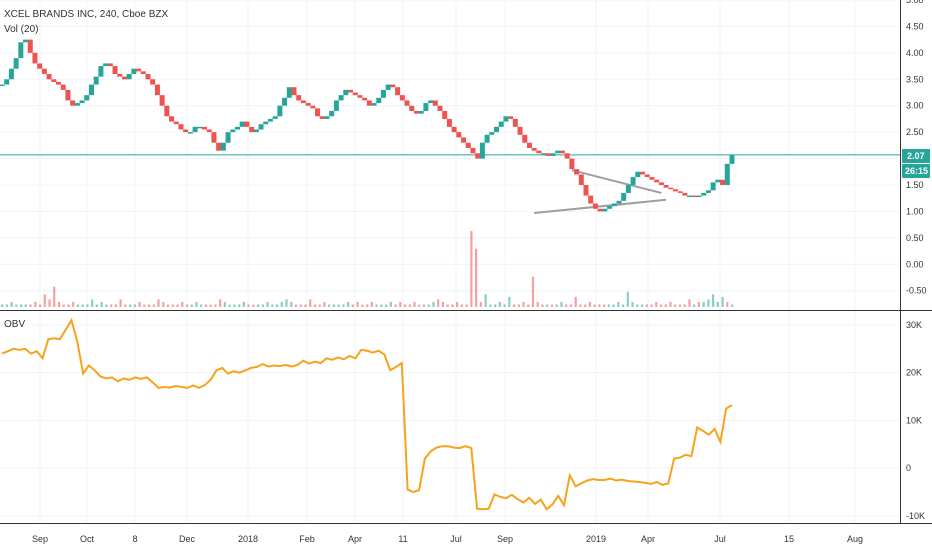 This screenshot has width=932, height=550. Describe the element at coordinates (402, 539) in the screenshot. I see `time-tick-label: 11` at that location.